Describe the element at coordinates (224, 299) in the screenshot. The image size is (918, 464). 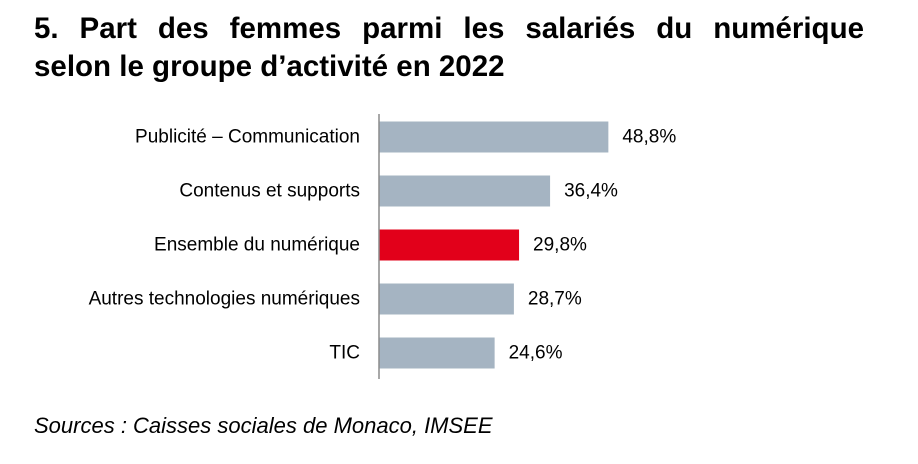
I see `category-label: Autres technologies numériques` at that location.